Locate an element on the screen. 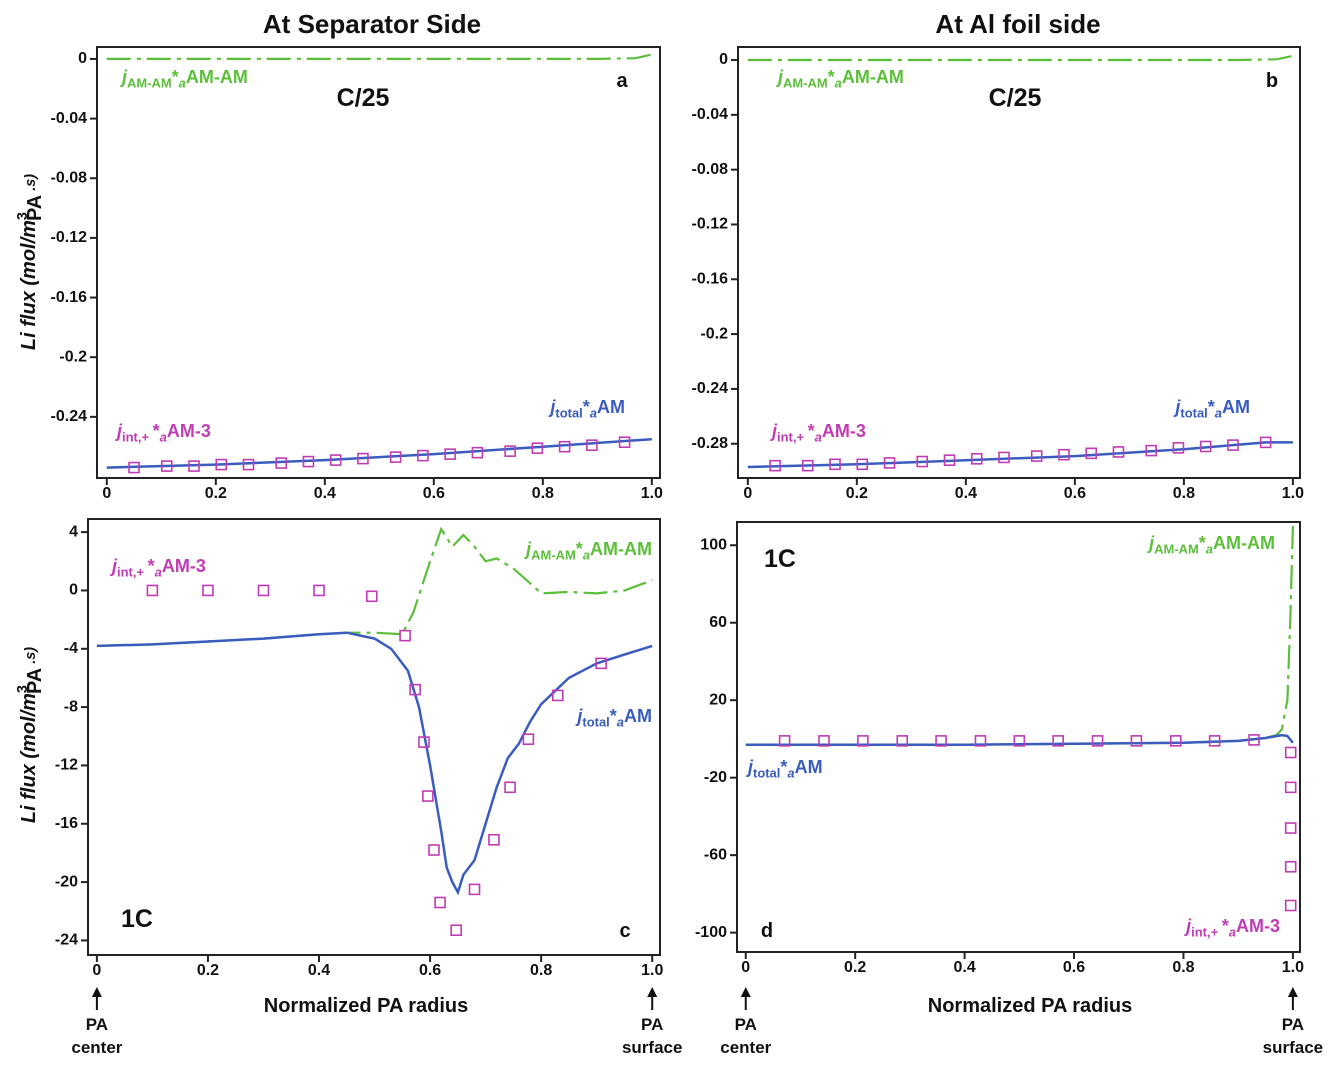 This screenshot has width=1336, height=1066. x-tick-label: 0.4 is located at coordinates (319, 970).